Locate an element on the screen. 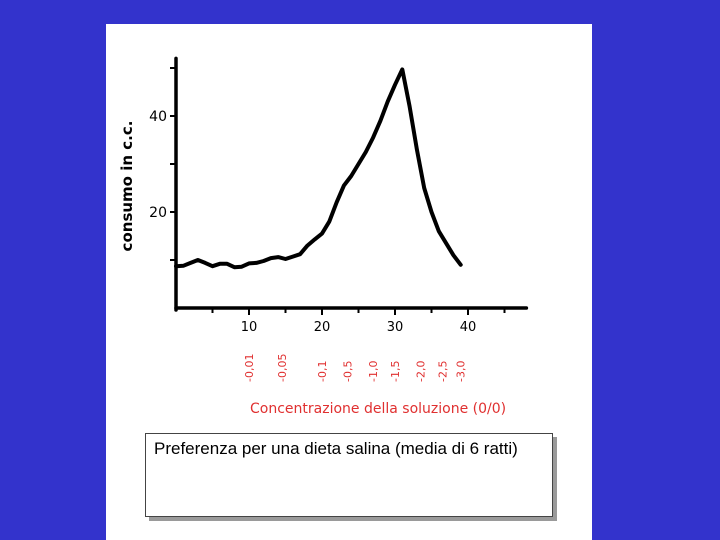 This screenshot has height=540, width=720. x-tick-label: 10 is located at coordinates (249, 327).